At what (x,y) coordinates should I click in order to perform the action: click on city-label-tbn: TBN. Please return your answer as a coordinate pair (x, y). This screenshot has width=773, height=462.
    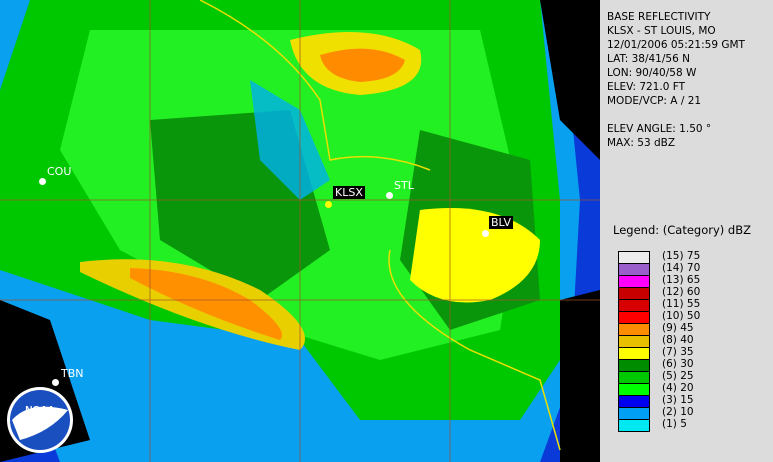
    Looking at the image, I should click on (72, 373).